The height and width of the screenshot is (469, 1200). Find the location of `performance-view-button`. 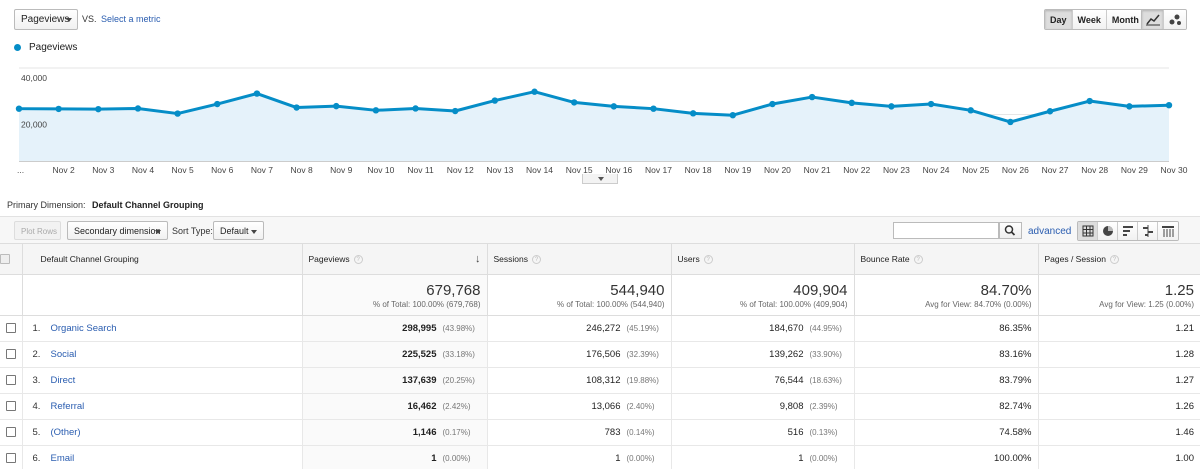

performance-view-button is located at coordinates (1128, 231).